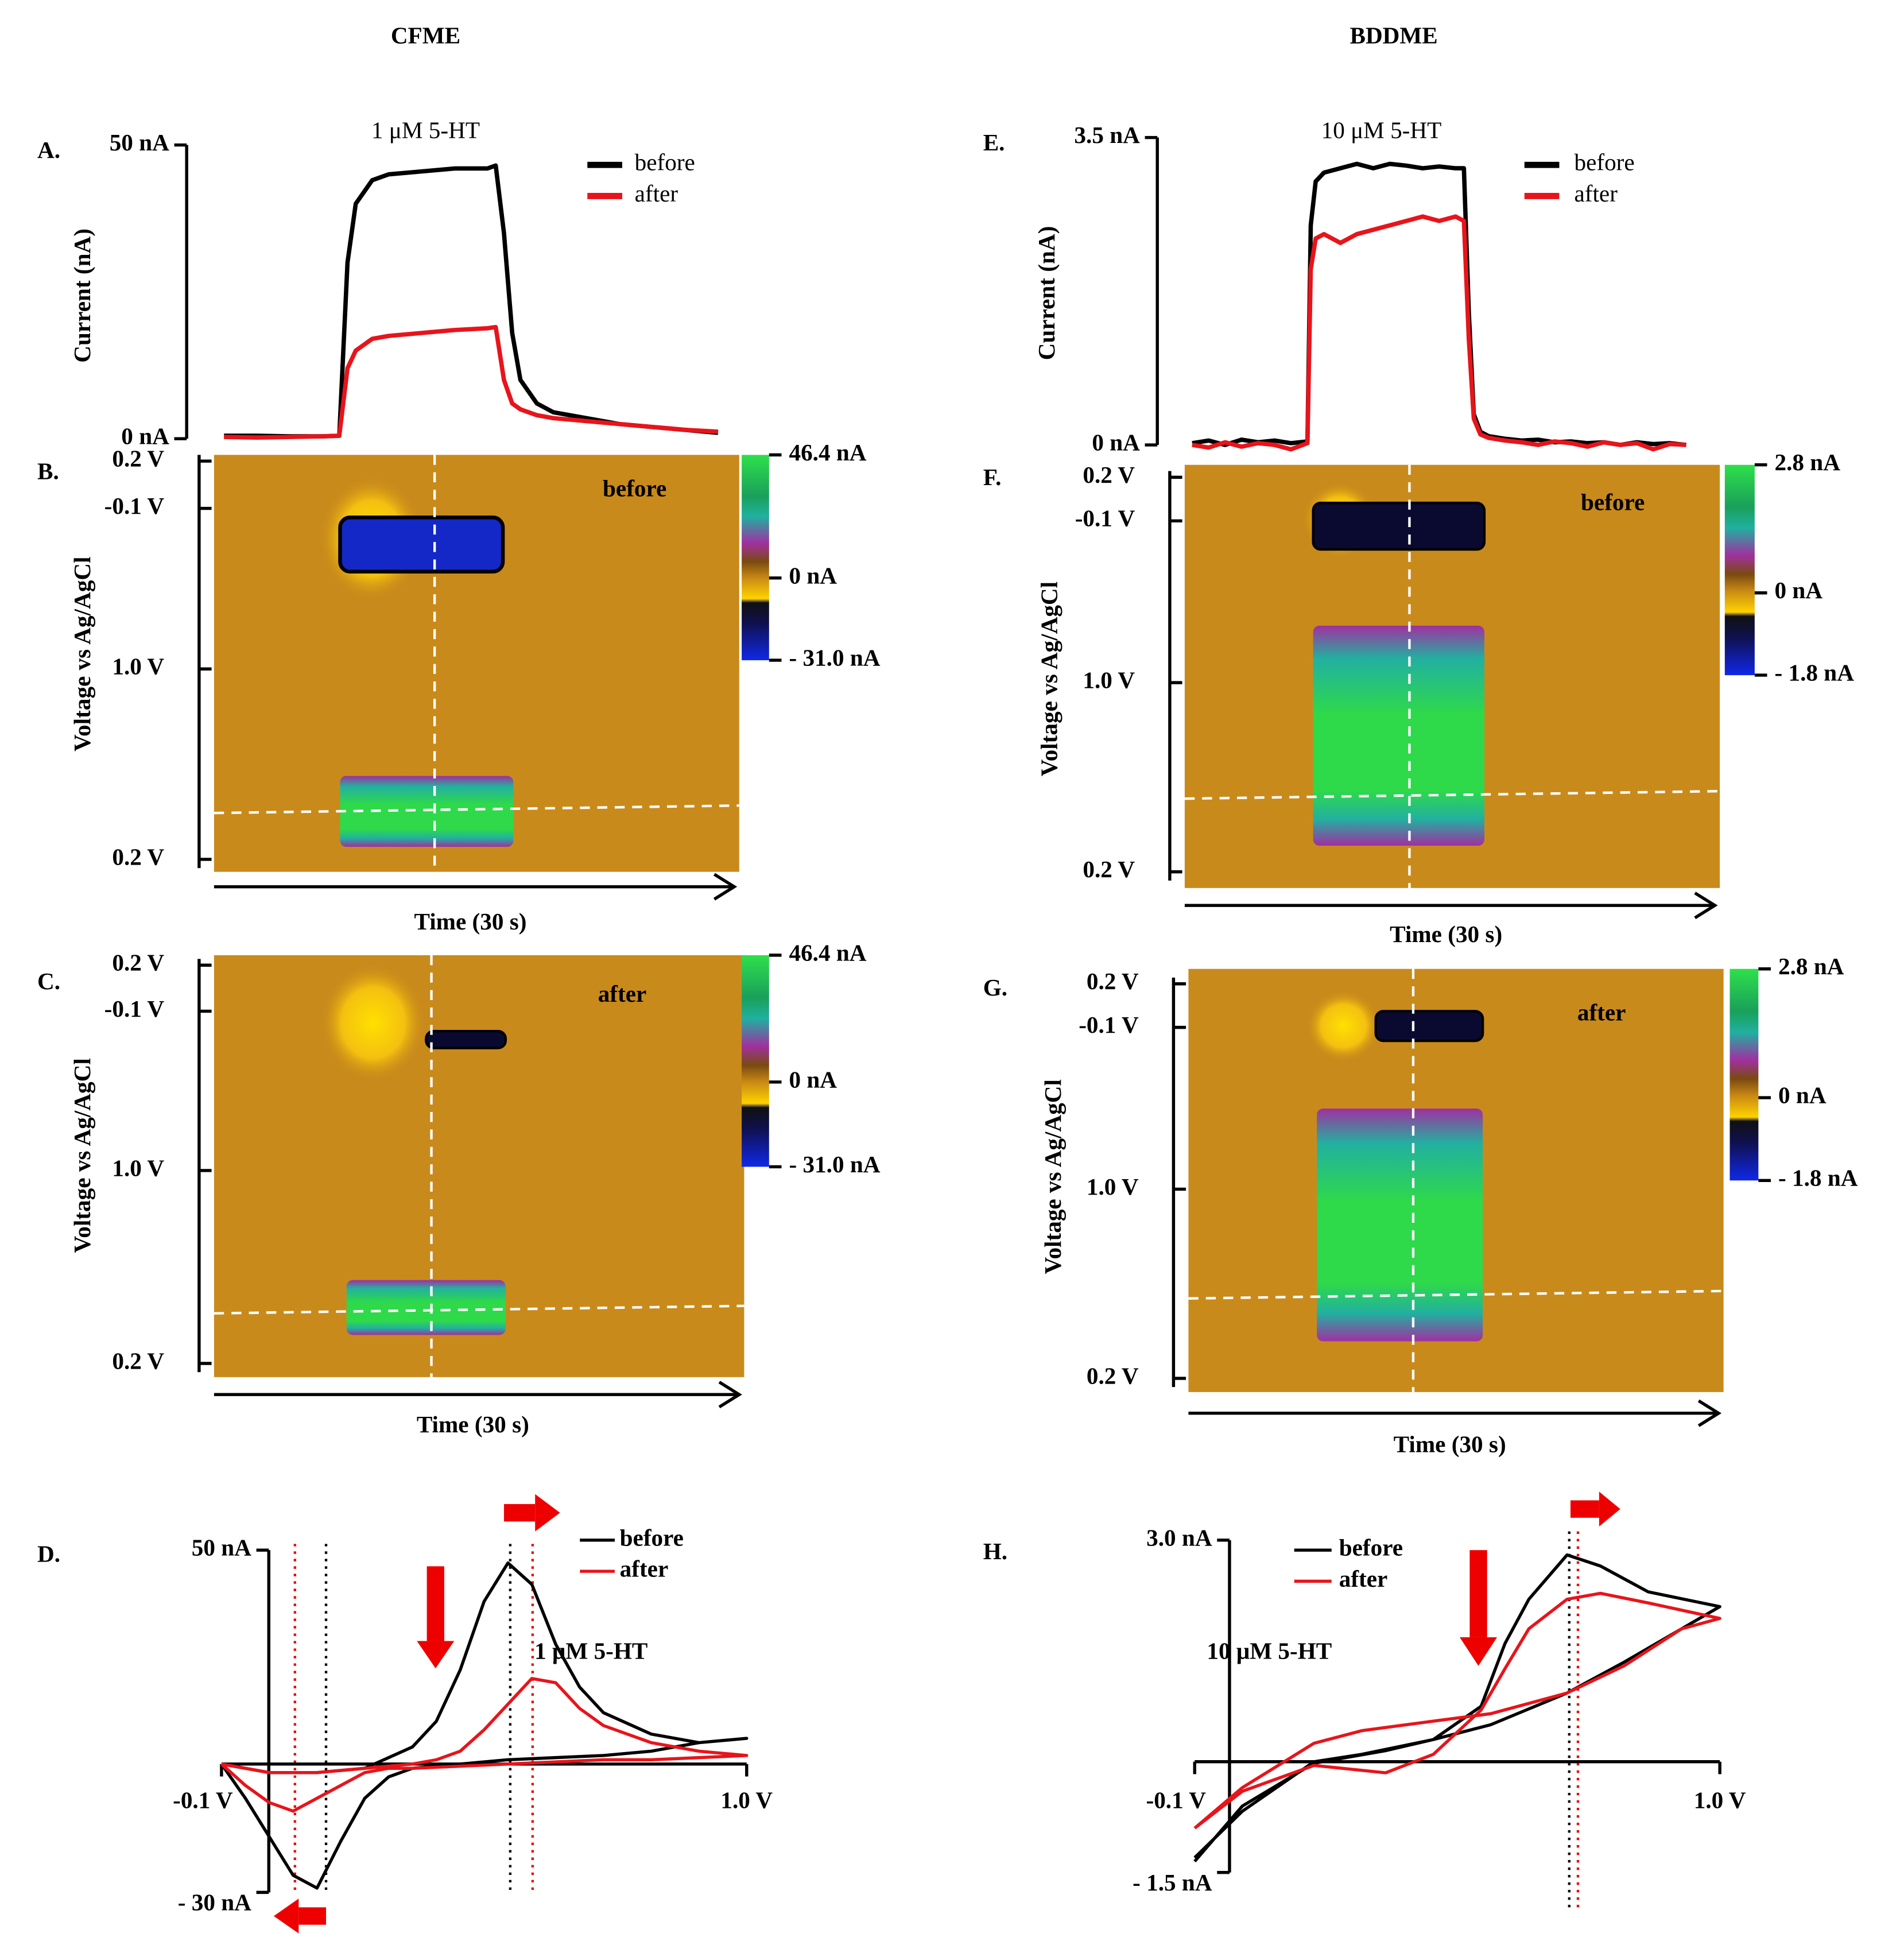 The width and height of the screenshot is (1904, 1949). What do you see at coordinates (214, 1902) in the screenshot?
I see `y-tick-label: - 30 nA` at bounding box center [214, 1902].